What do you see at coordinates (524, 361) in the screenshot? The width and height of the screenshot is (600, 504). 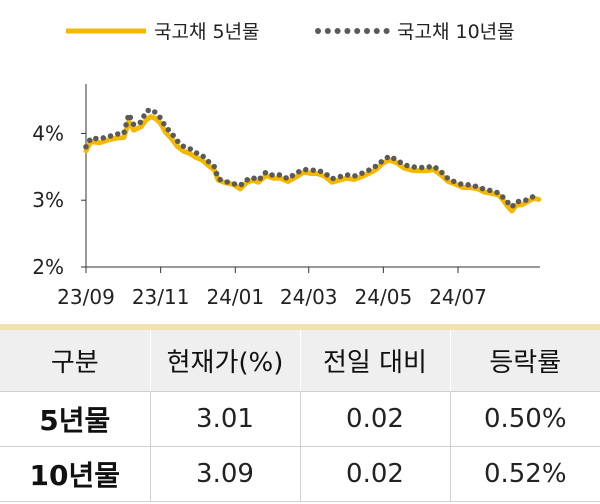 I see `header-rate: 등락률` at bounding box center [524, 361].